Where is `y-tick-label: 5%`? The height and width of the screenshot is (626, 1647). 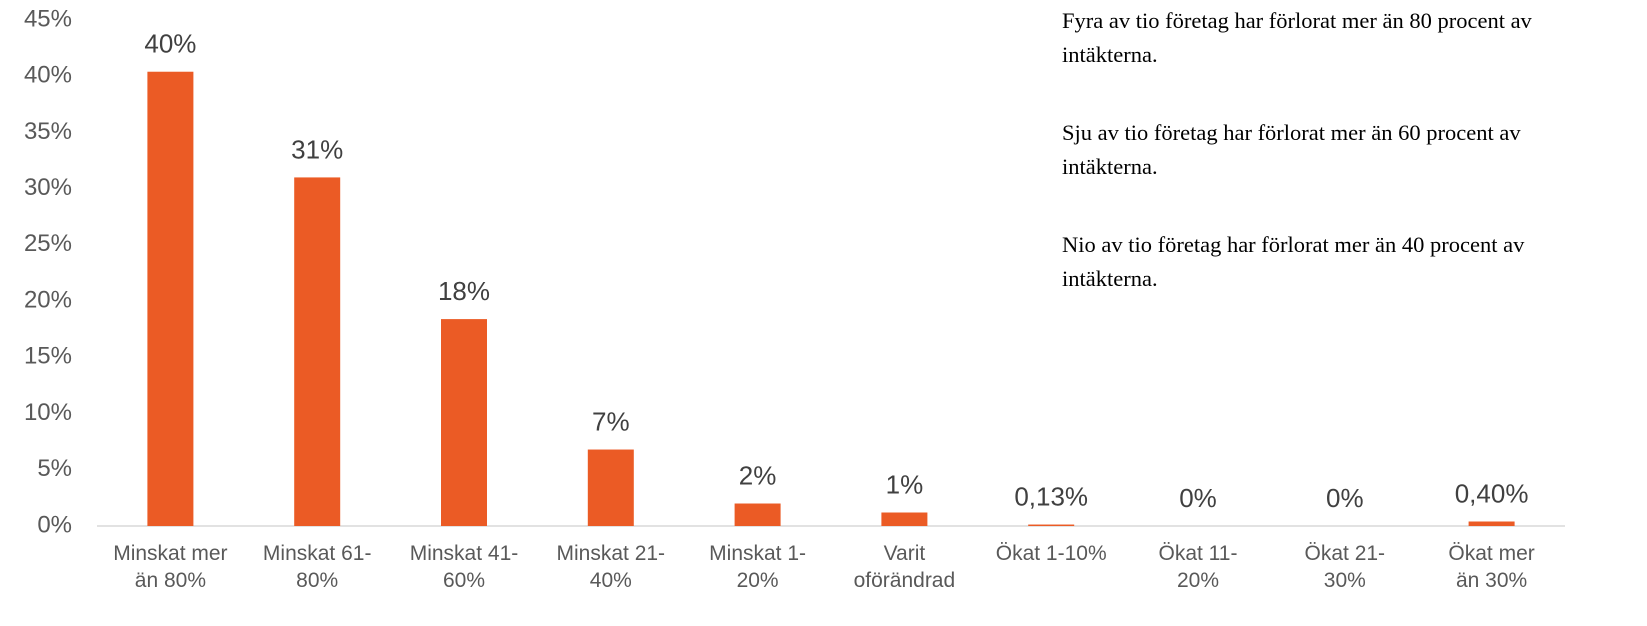
y-tick-label: 5% is located at coordinates (54, 468).